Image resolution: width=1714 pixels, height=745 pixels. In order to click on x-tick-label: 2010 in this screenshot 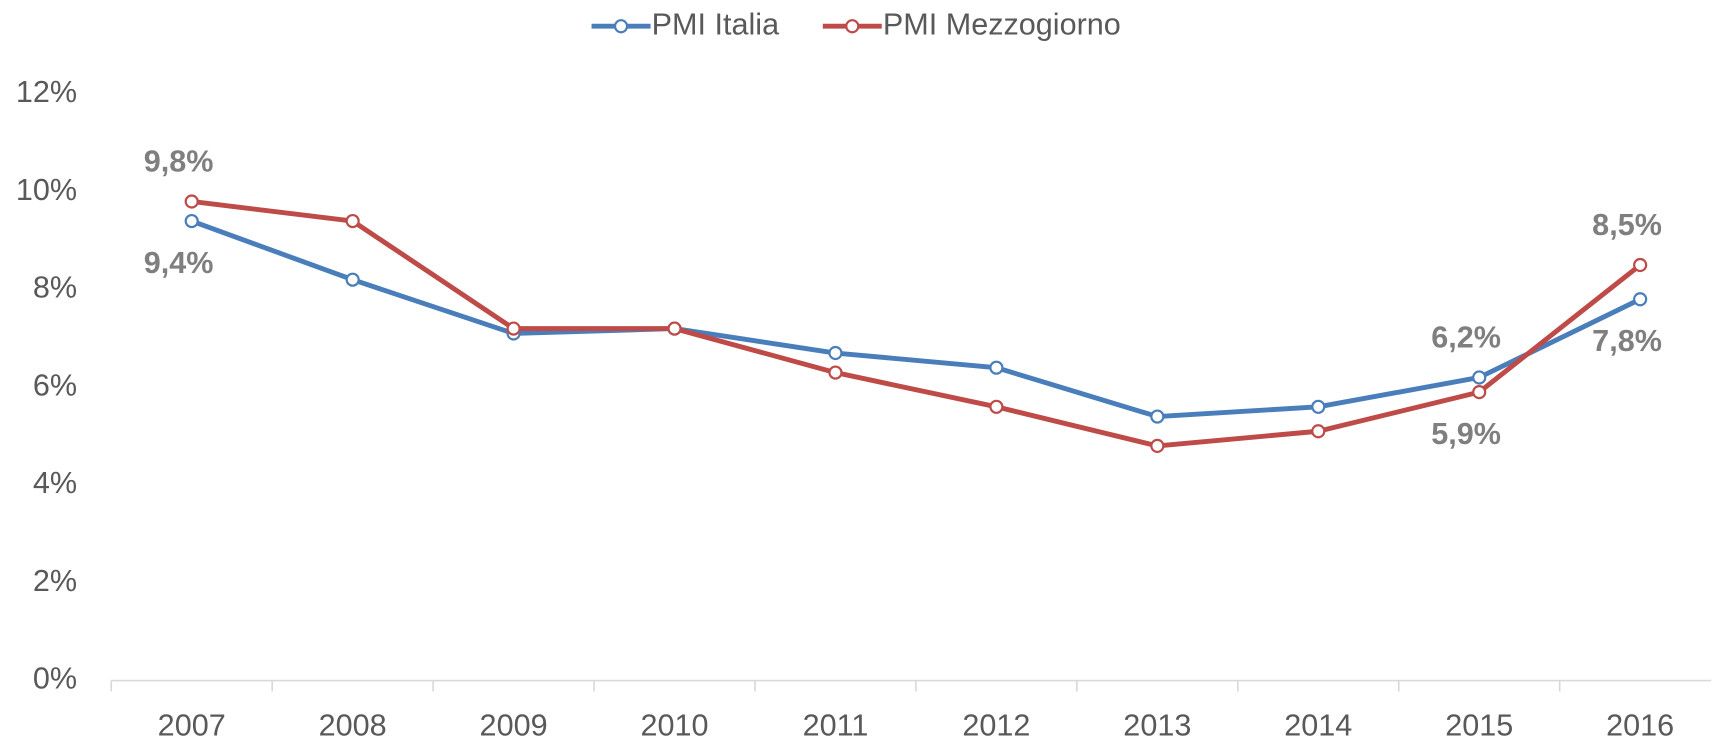, I will do `click(675, 726)`.